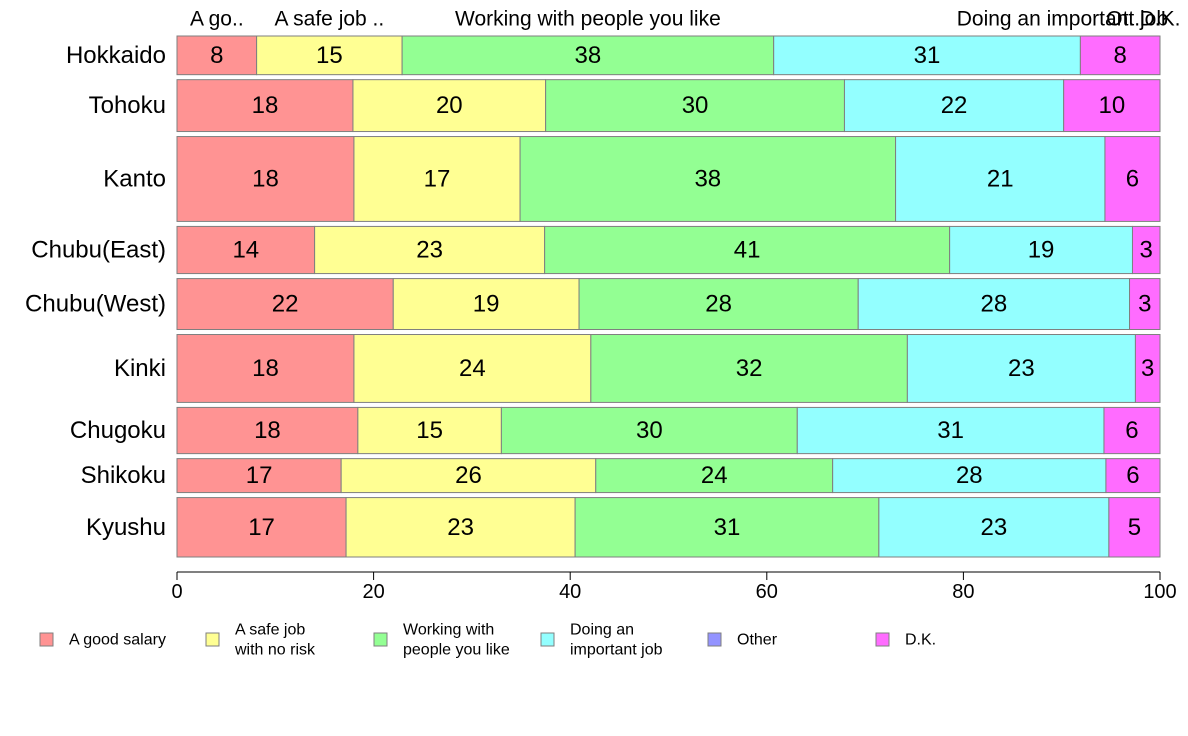 This screenshot has height=736, width=1188. Describe the element at coordinates (217, 19) in the screenshot. I see `top-category-label: A go..` at that location.